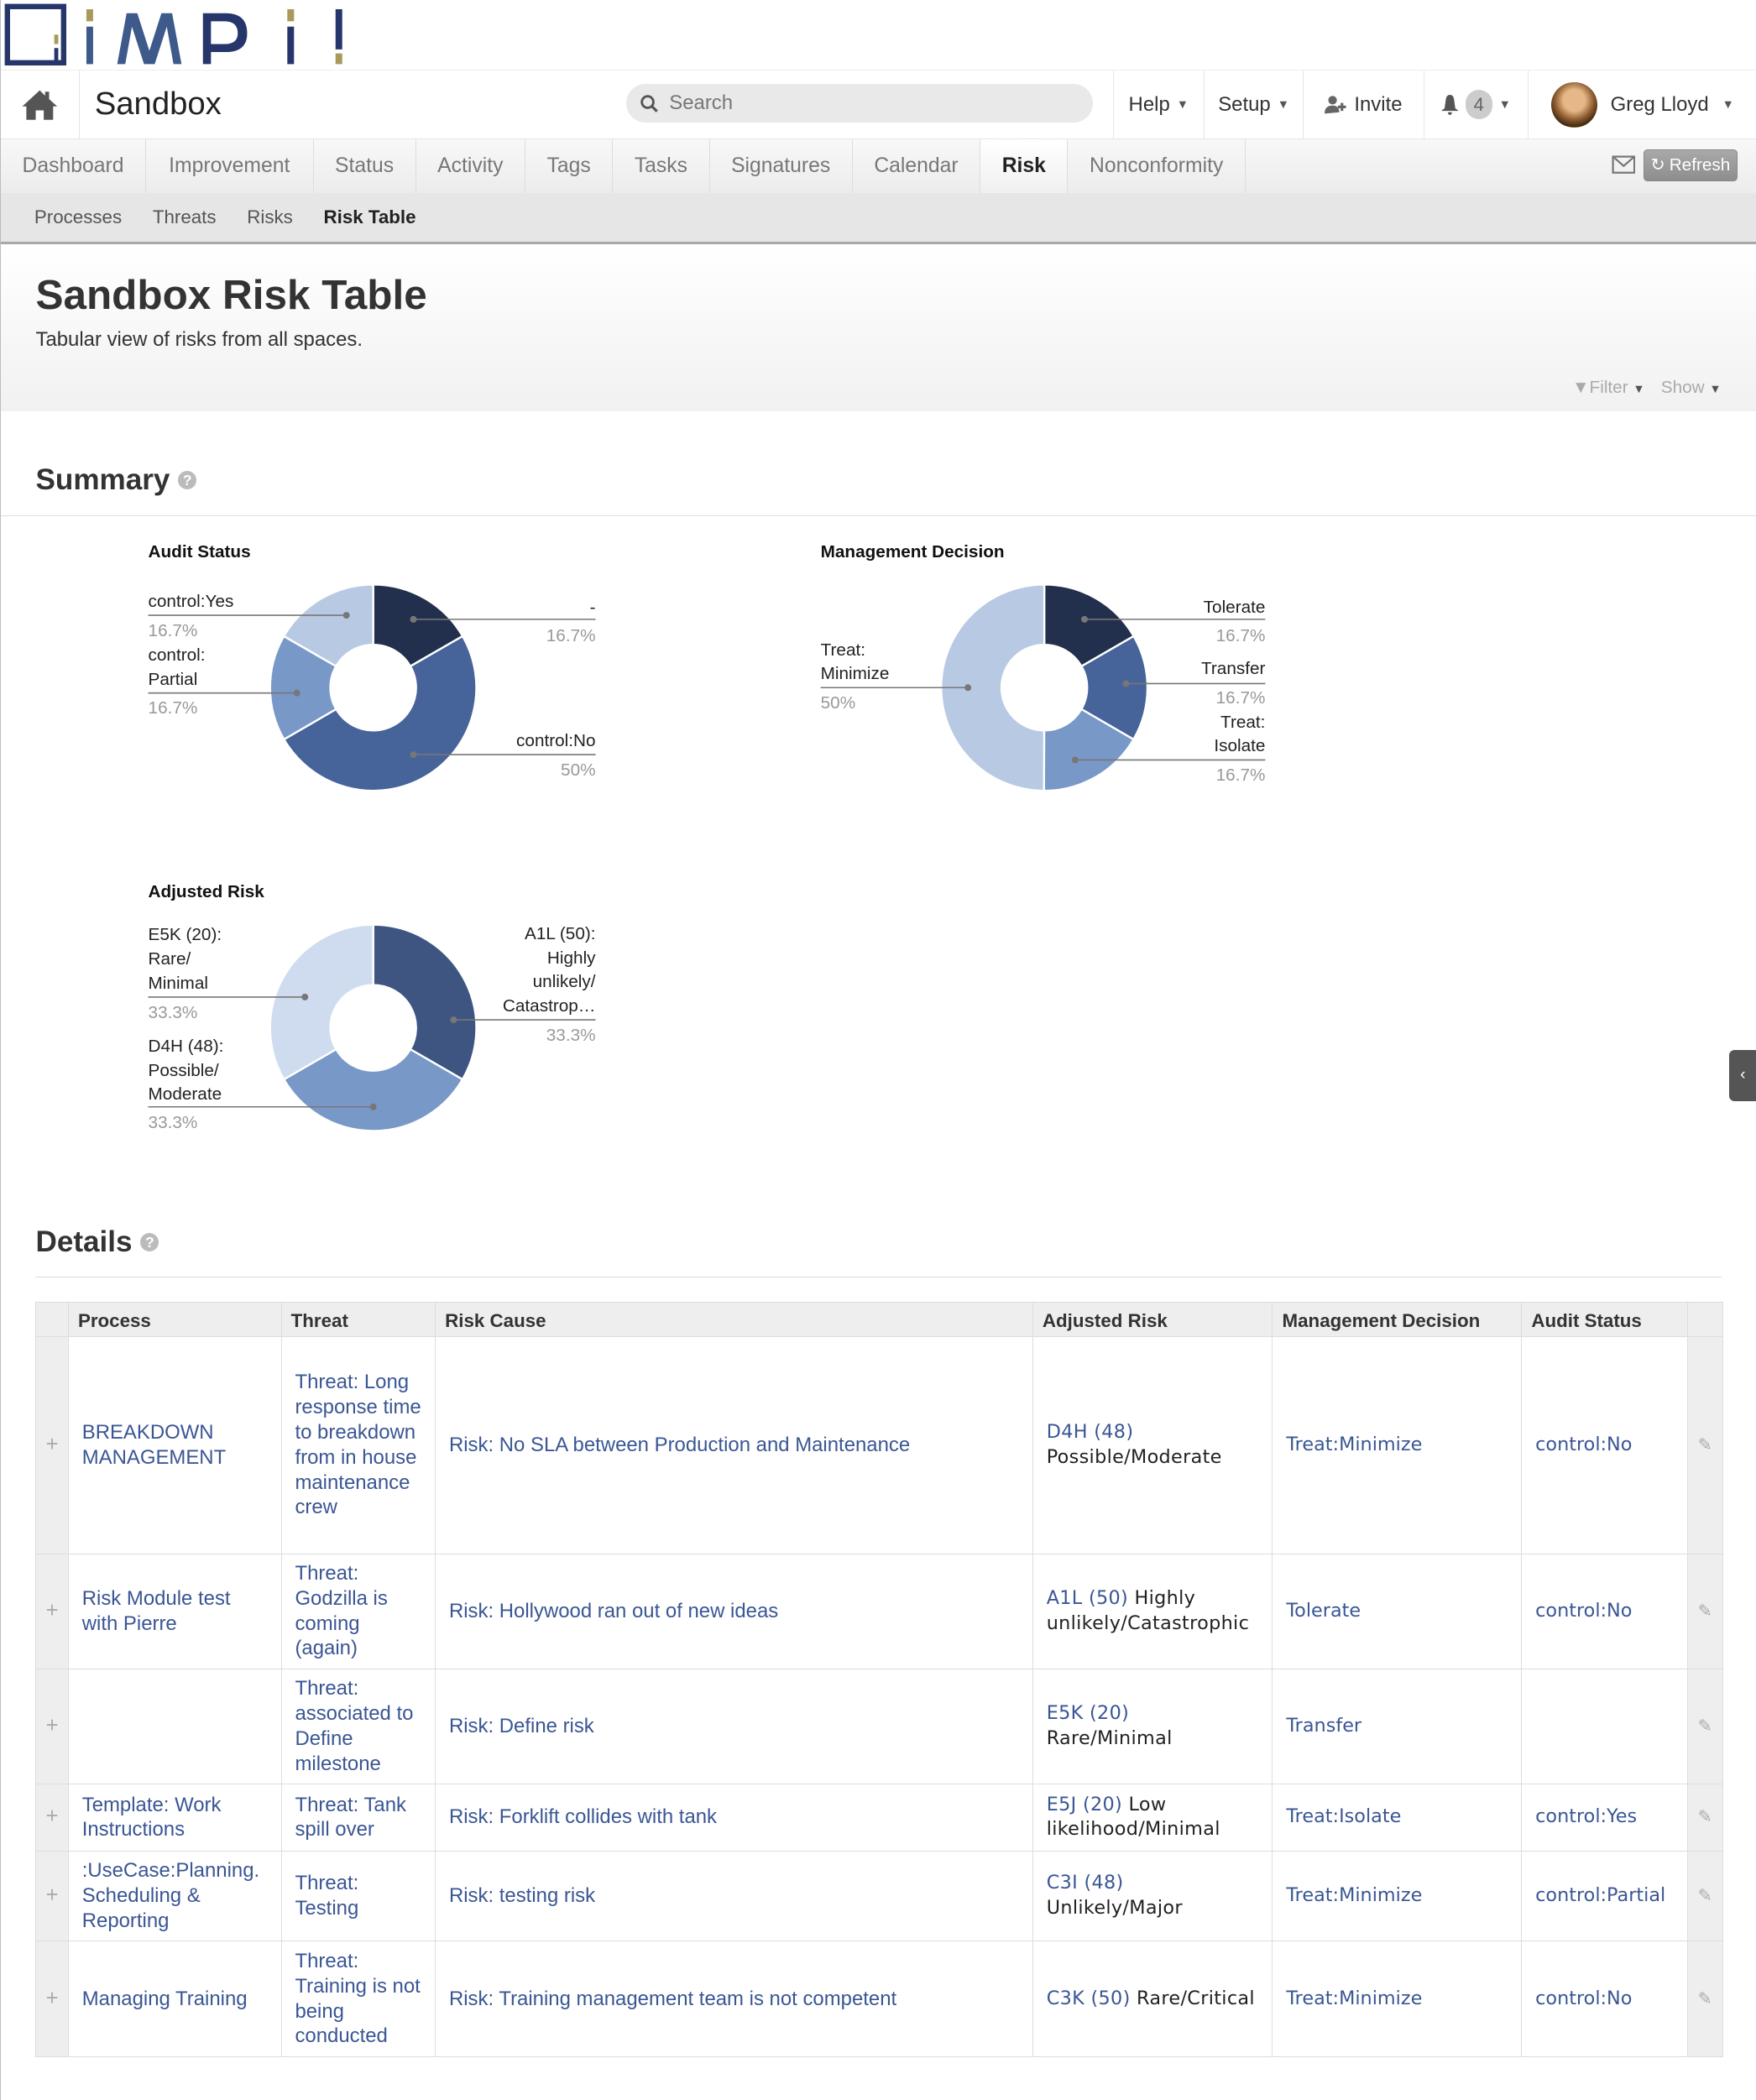 This screenshot has height=2100, width=1756. I want to click on show-button: Show ▼, so click(1691, 388).